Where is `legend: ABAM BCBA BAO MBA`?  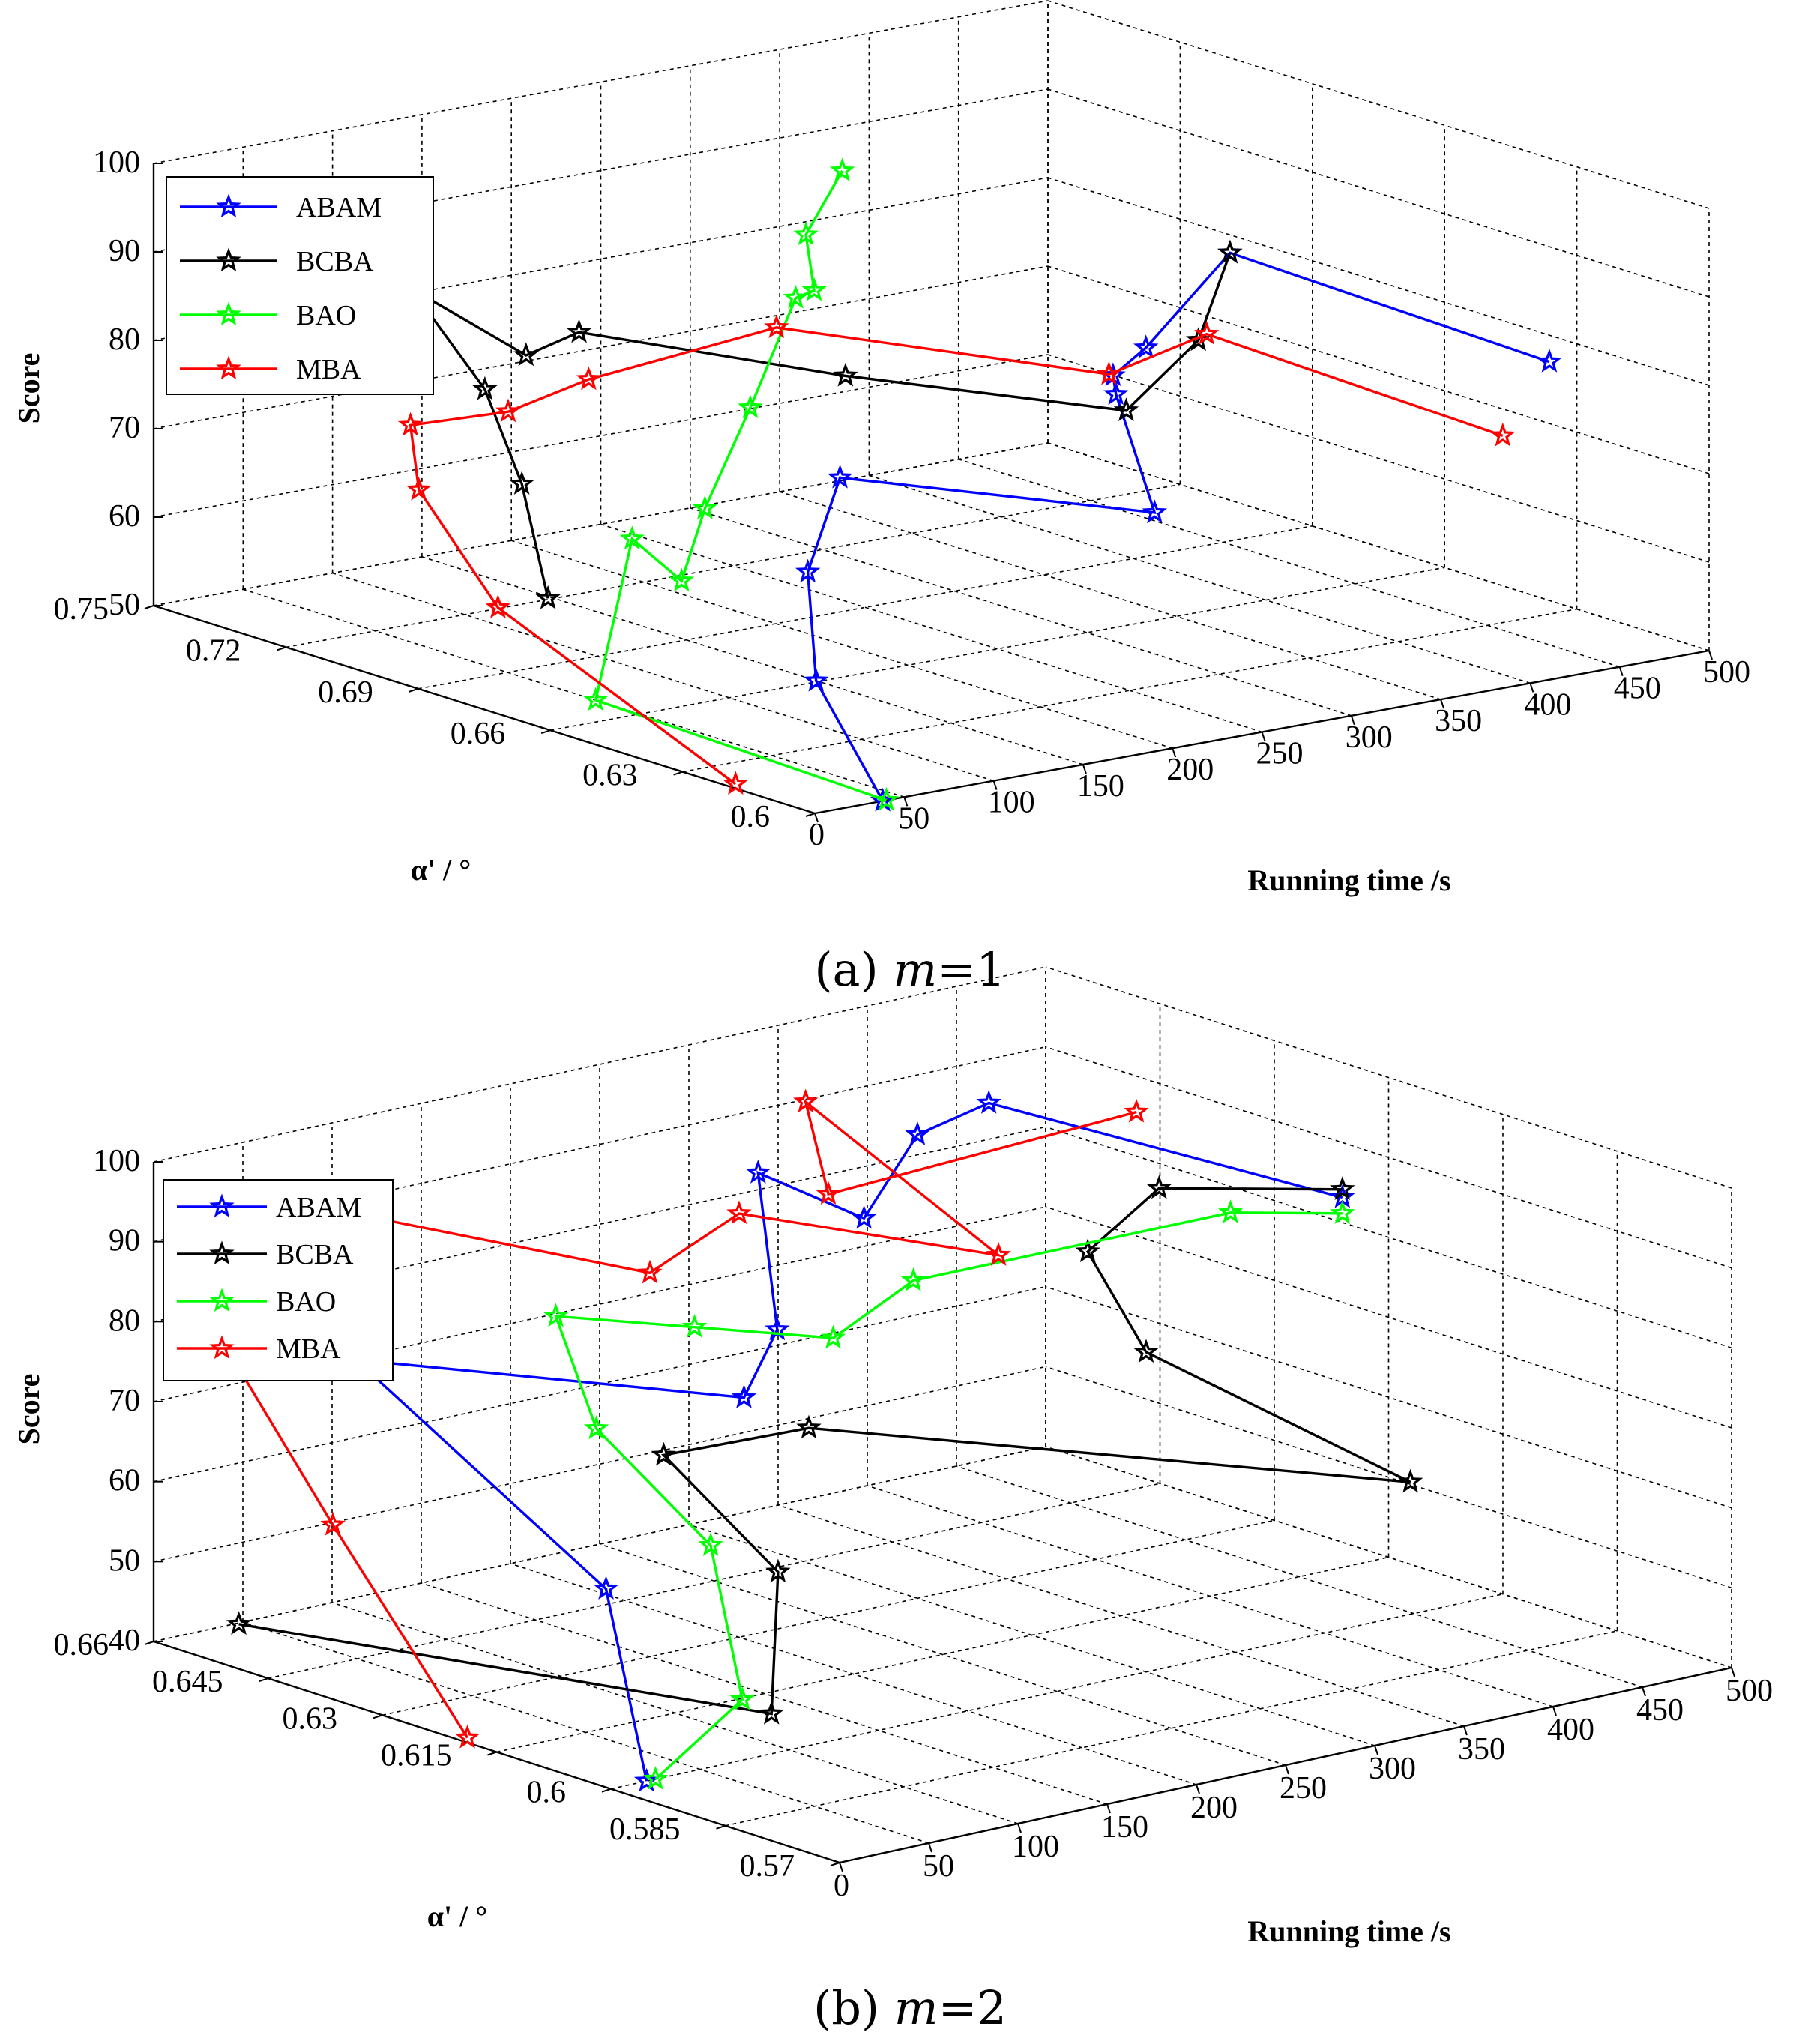
legend: ABAM BCBA BAO MBA is located at coordinates (300, 285).